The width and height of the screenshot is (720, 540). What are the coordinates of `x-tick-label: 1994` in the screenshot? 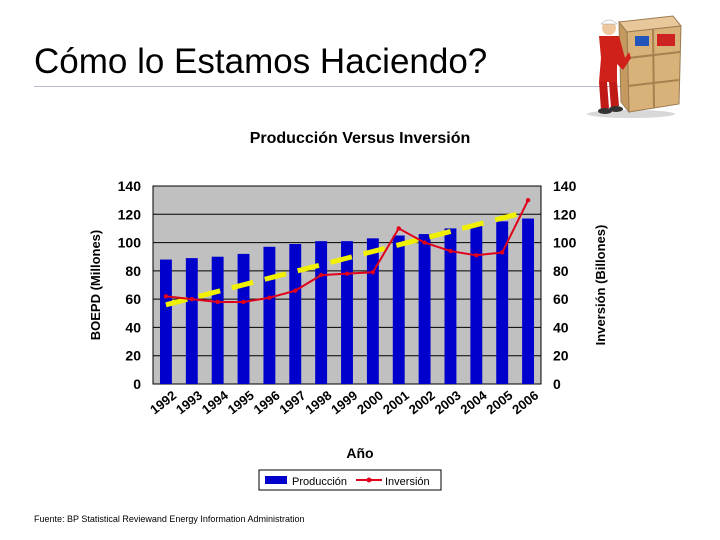 It's located at (215, 402).